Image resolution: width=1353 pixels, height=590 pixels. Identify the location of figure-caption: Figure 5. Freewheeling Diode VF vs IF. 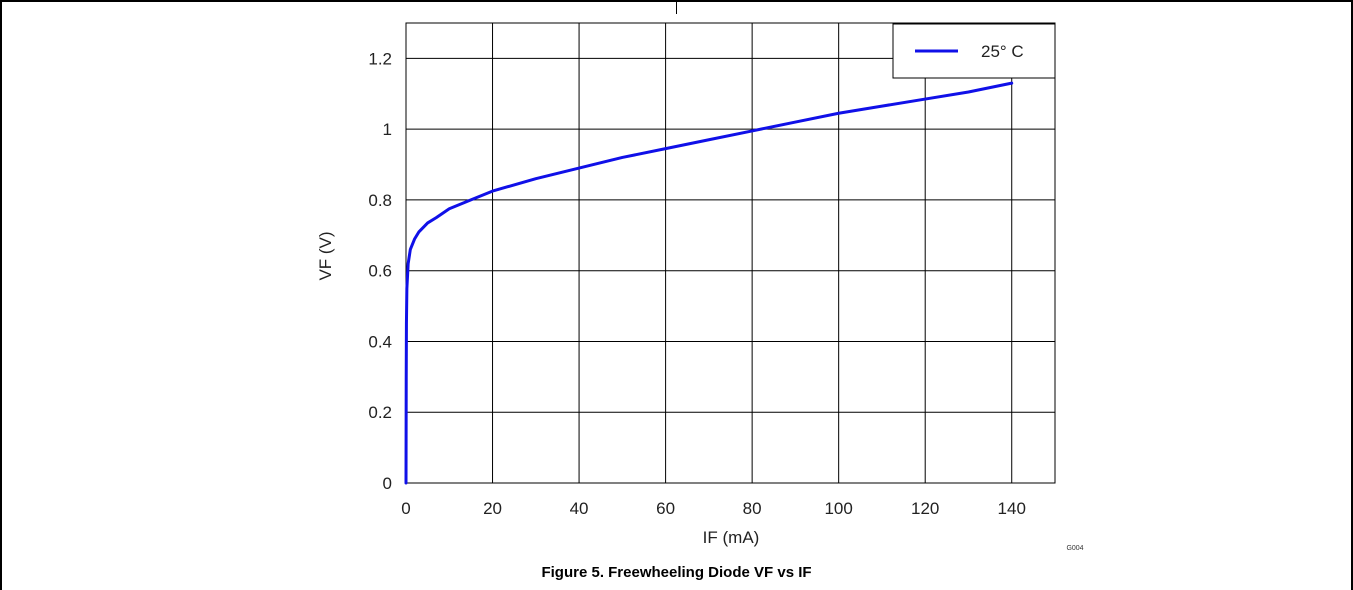
(676, 572).